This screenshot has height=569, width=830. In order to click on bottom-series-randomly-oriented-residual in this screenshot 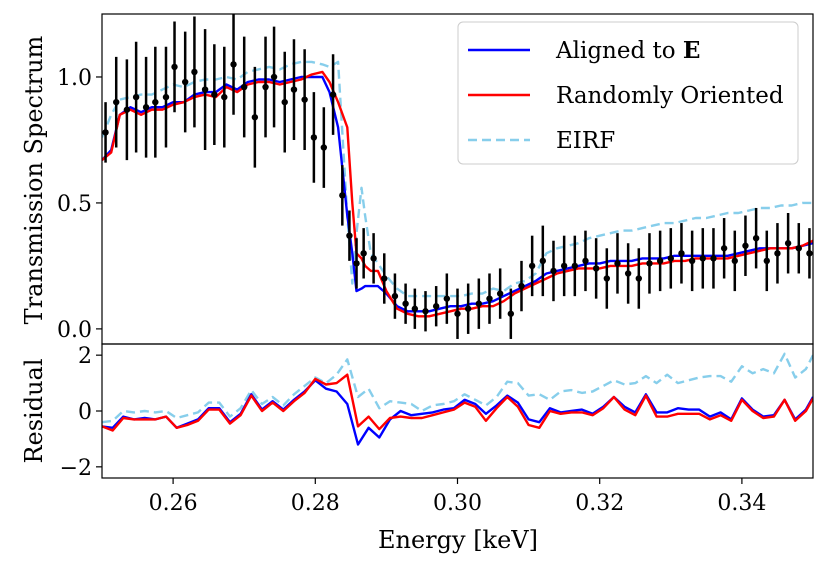, I will do `click(457, 402)`.